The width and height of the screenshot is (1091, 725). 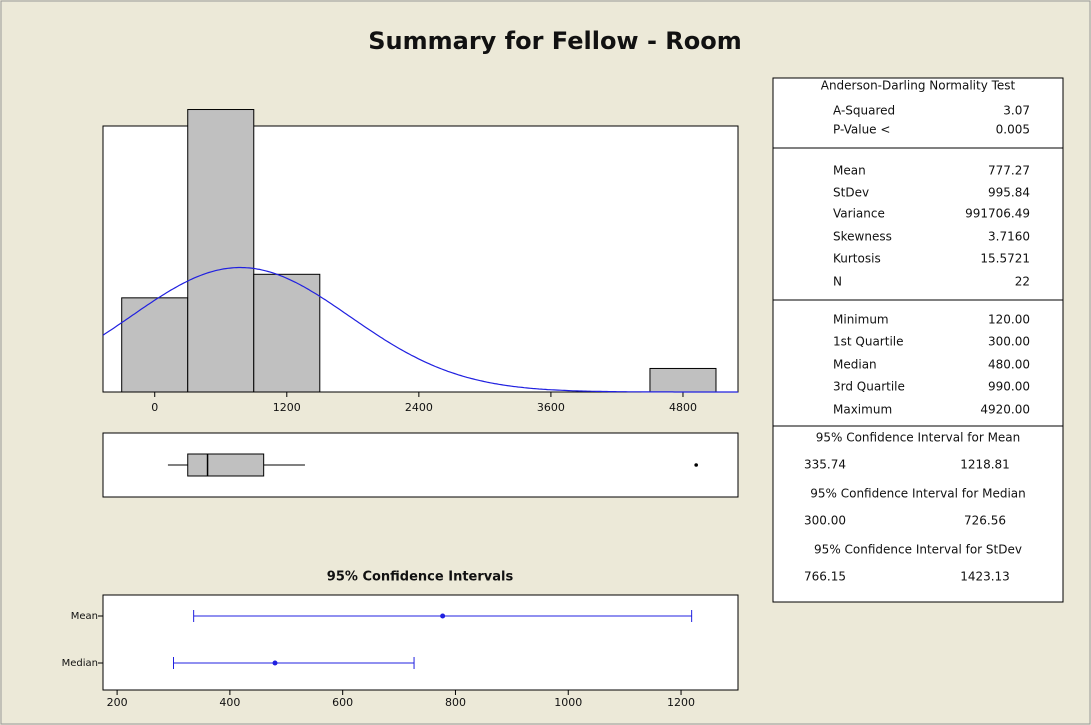 I want to click on x-tick-label: 0, so click(x=154, y=407).